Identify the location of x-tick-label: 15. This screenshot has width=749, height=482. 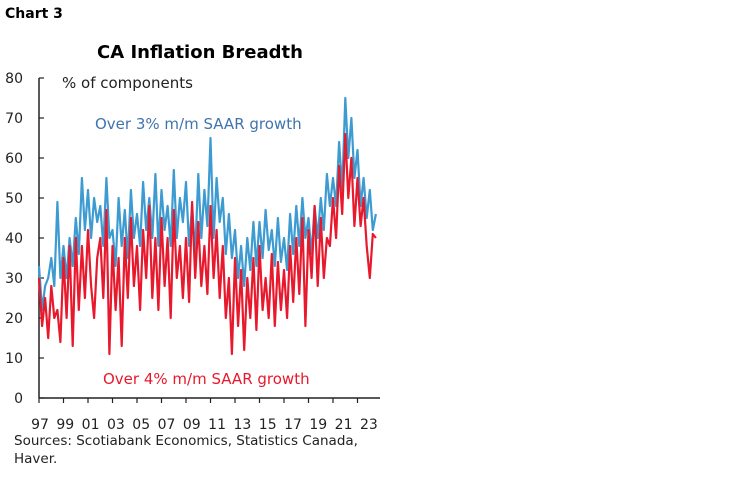
(268, 425).